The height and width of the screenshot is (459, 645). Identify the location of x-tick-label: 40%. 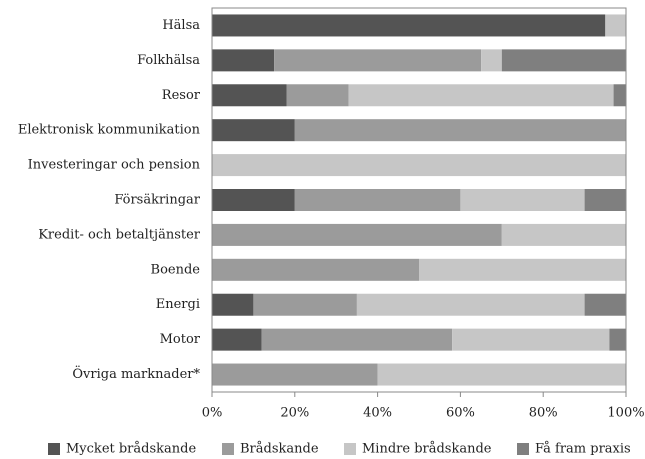
(377, 413).